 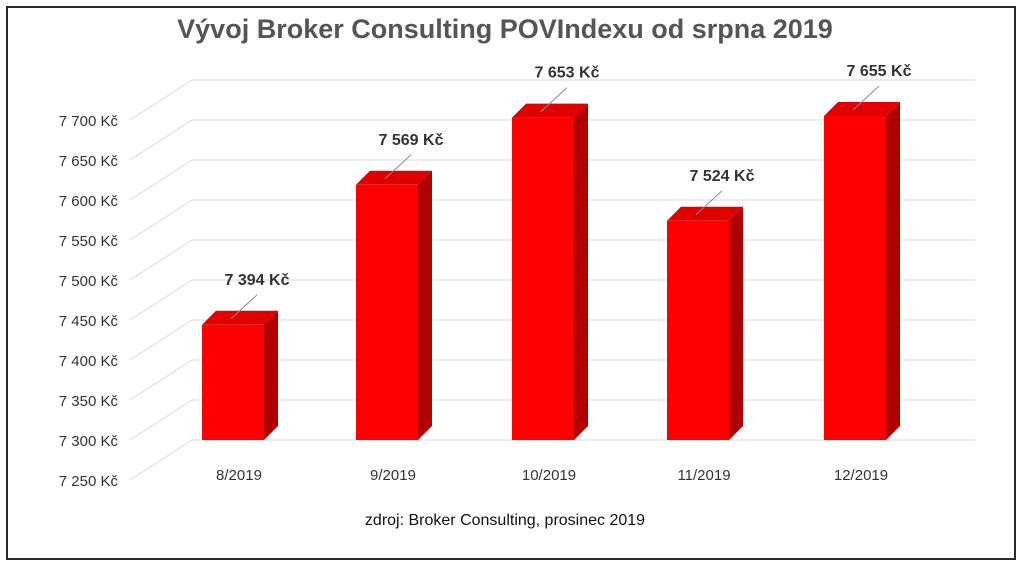 What do you see at coordinates (257, 280) in the screenshot?
I see `data-label: 7 394 Kč` at bounding box center [257, 280].